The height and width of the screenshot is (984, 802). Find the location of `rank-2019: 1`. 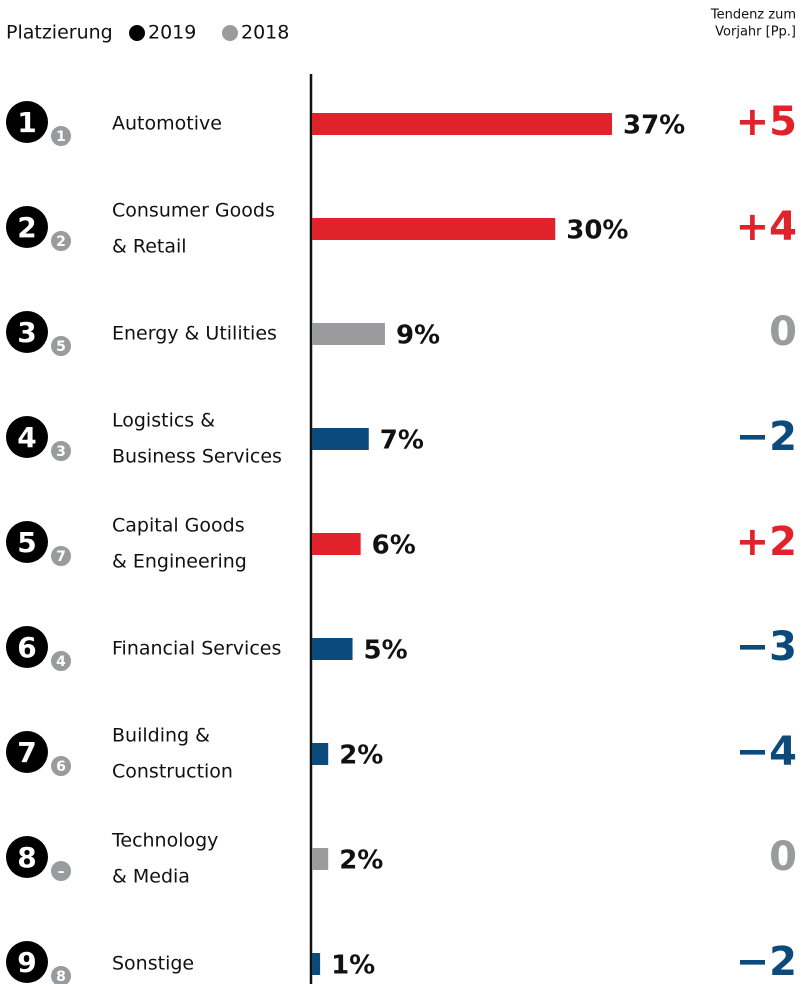

rank-2019: 1 is located at coordinates (26, 122).